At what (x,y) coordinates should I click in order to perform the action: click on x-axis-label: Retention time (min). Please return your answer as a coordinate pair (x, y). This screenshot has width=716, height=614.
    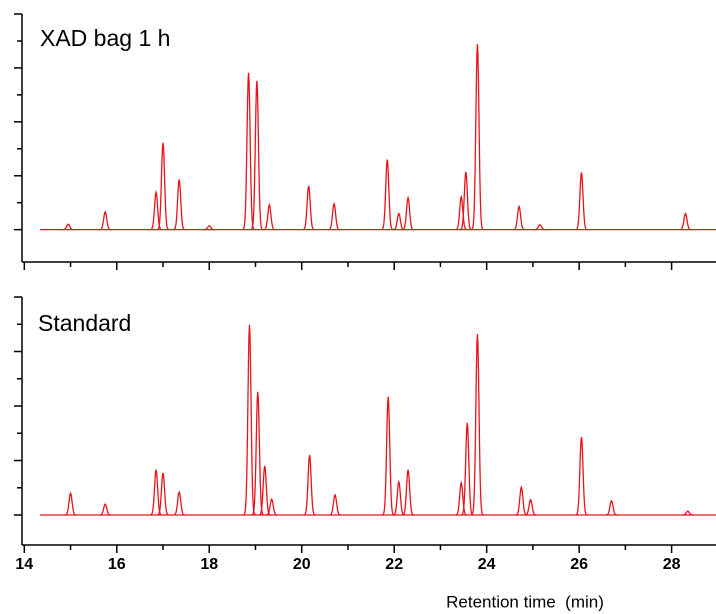
    Looking at the image, I should click on (525, 601).